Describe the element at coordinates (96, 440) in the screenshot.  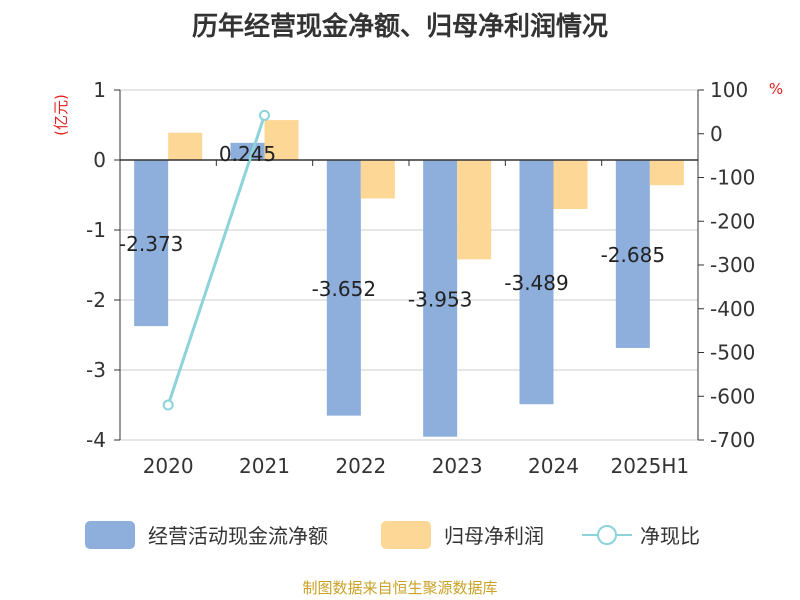
I see `left-tick-label: -4` at that location.